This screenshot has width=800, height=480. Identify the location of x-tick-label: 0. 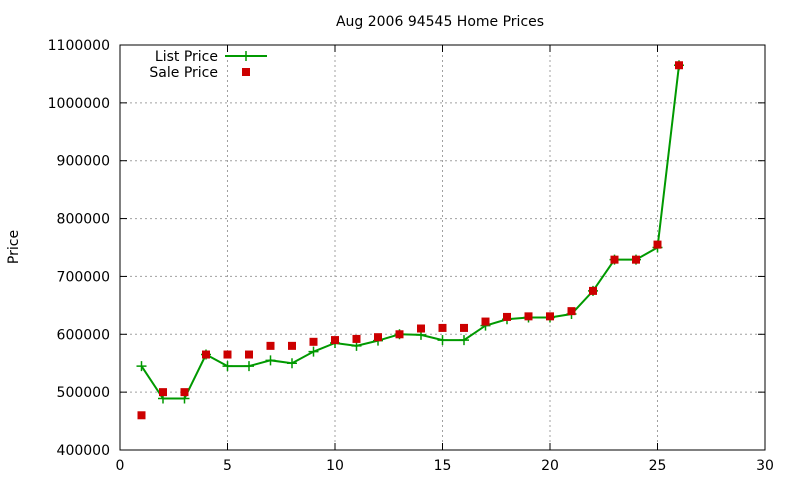
(120, 466).